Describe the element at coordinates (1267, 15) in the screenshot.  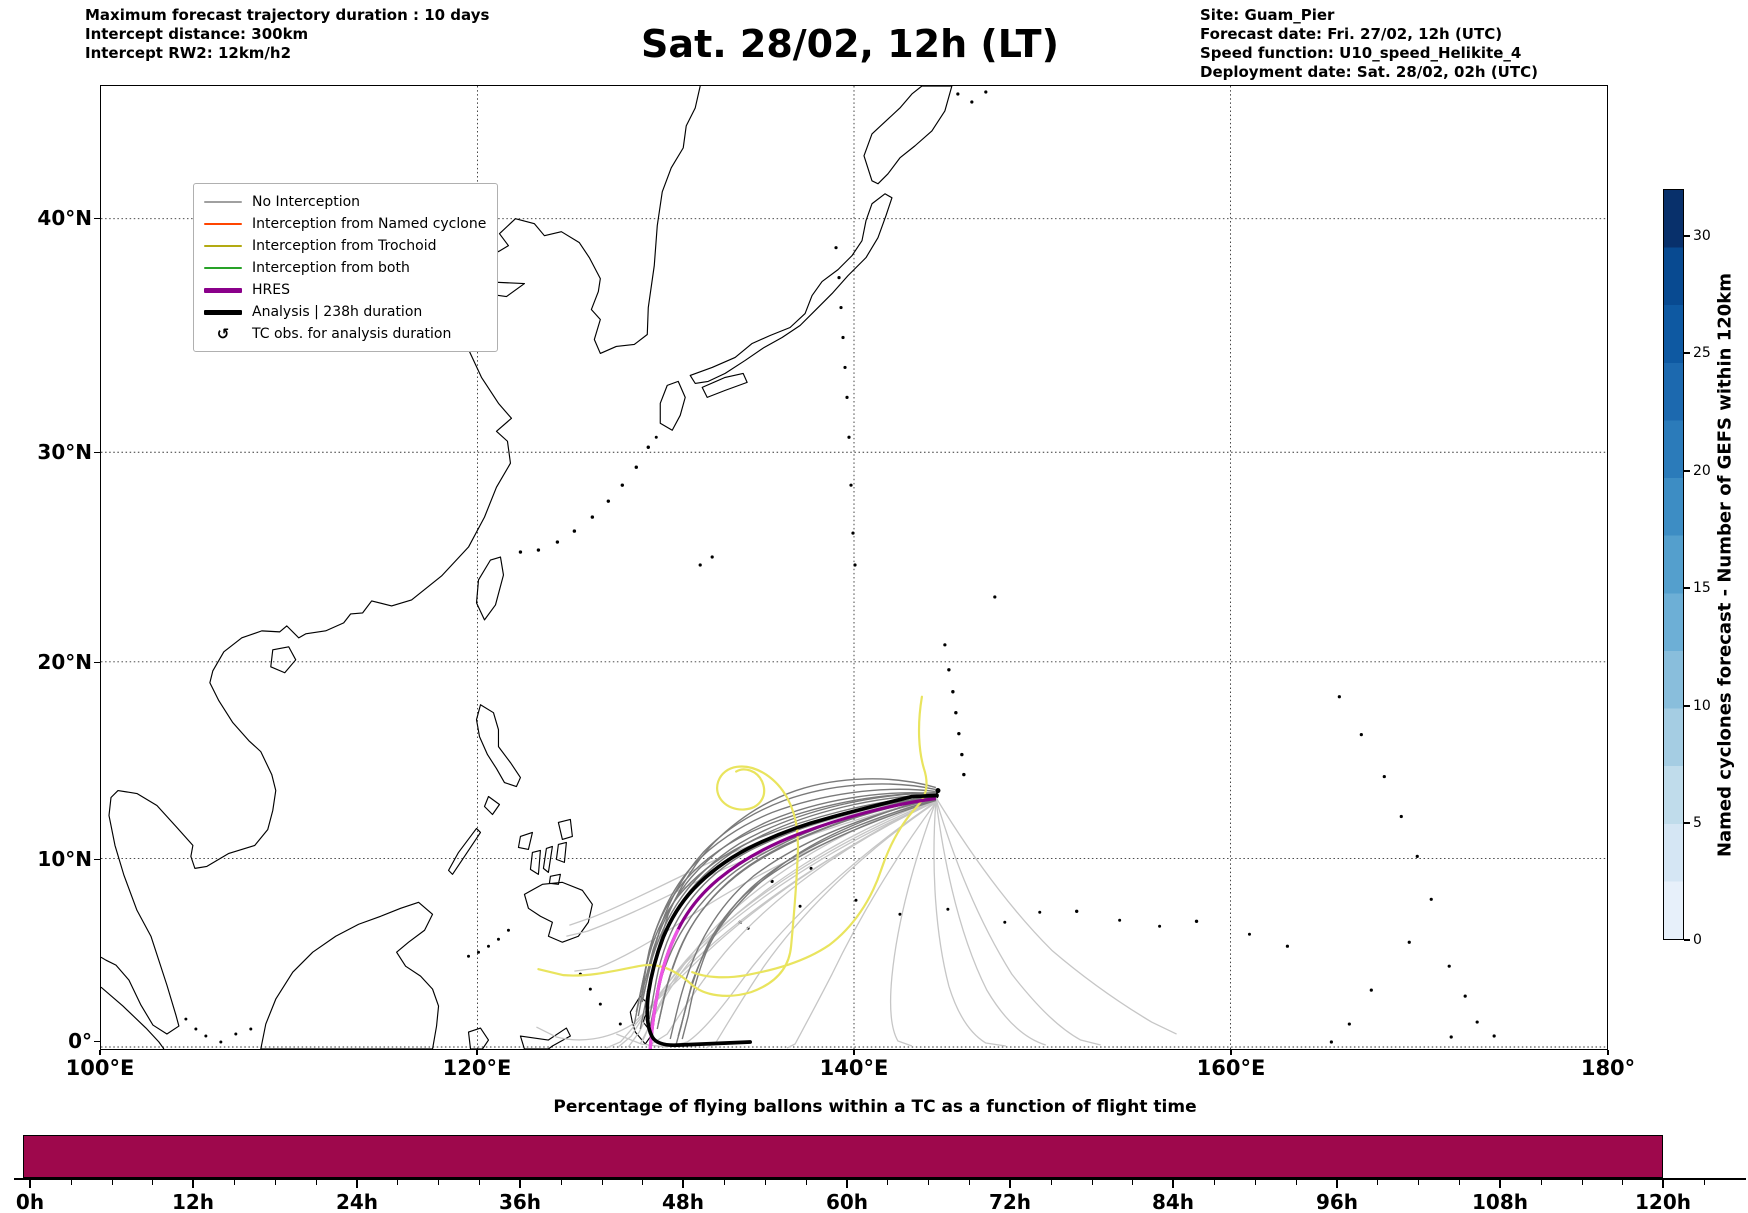
I see `header-right-line: Site: Guam_Pier` at that location.